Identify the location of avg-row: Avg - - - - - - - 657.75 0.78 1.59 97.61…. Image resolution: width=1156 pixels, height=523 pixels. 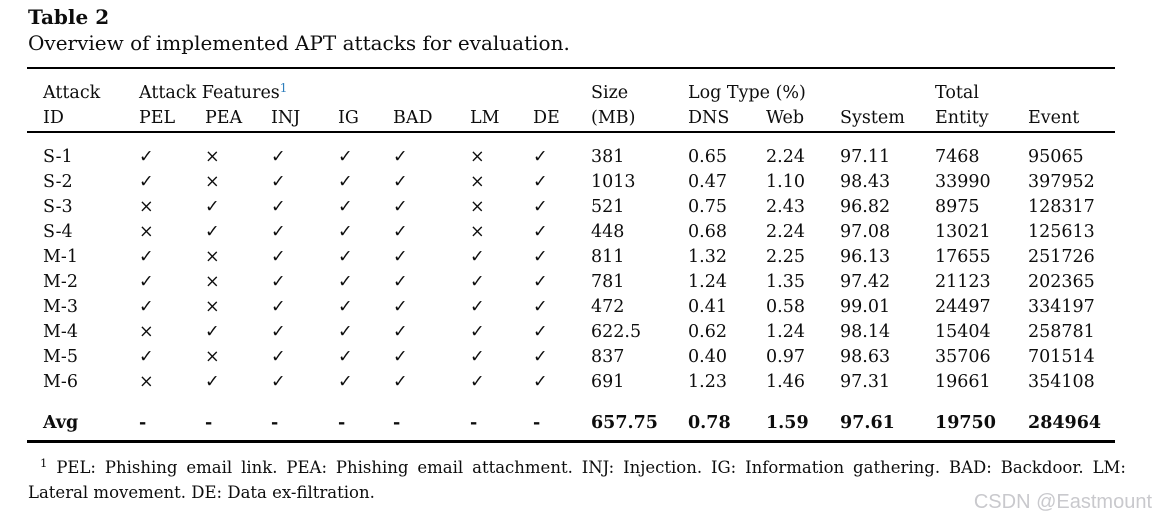
(571, 419).